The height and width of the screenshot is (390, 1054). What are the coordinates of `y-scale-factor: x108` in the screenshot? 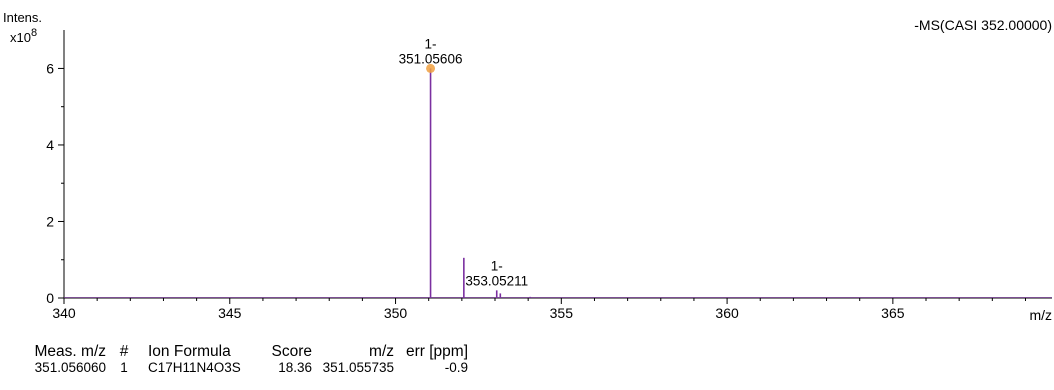 It's located at (23, 36).